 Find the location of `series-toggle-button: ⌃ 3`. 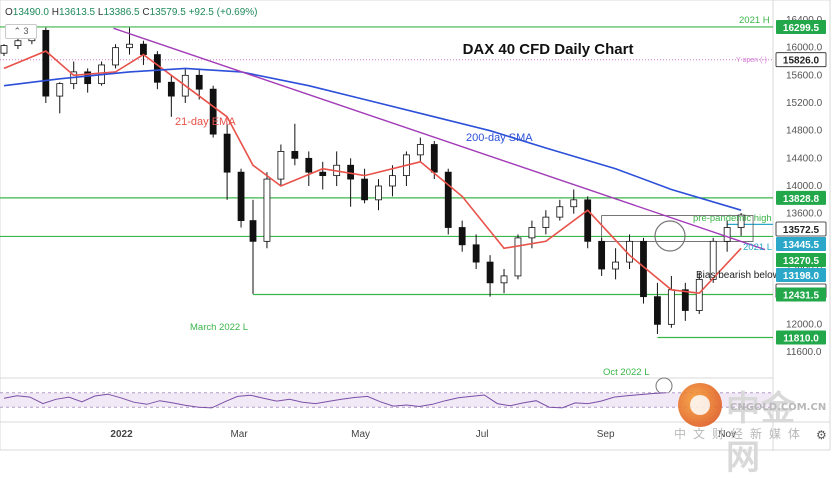

series-toggle-button: ⌃ 3 is located at coordinates (21, 31).